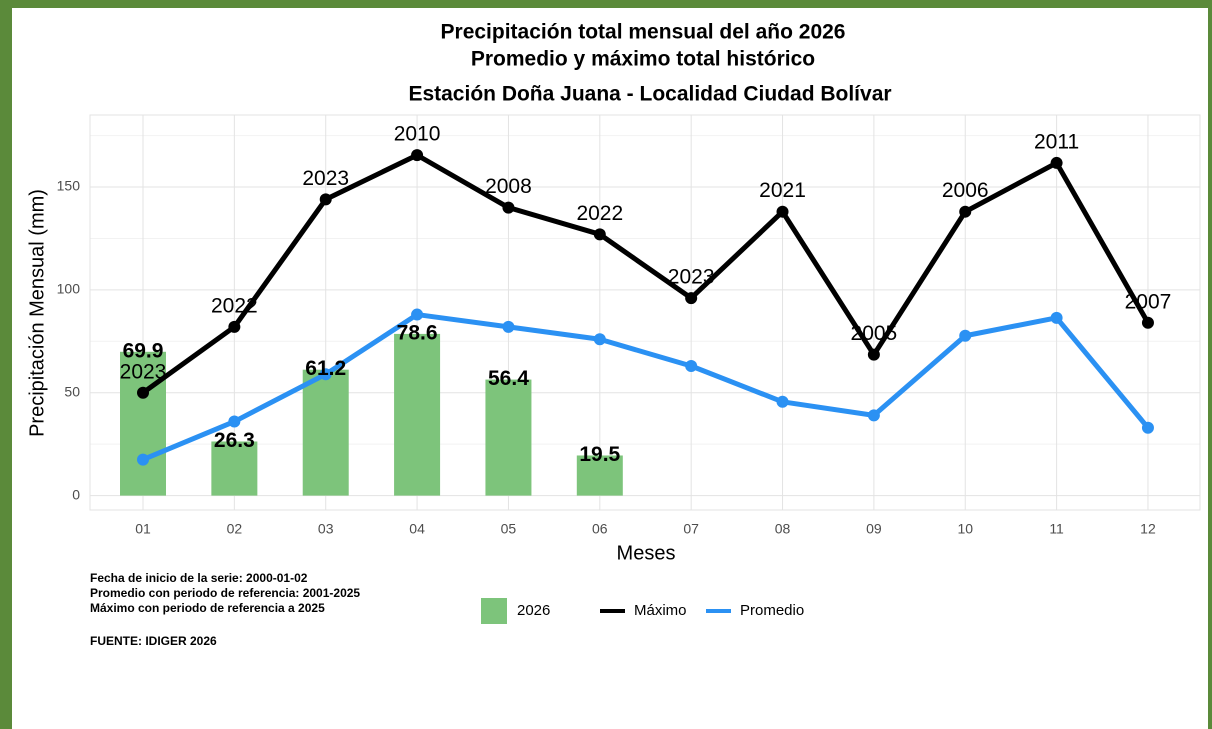  I want to click on x-tick-label: 02, so click(235, 529).